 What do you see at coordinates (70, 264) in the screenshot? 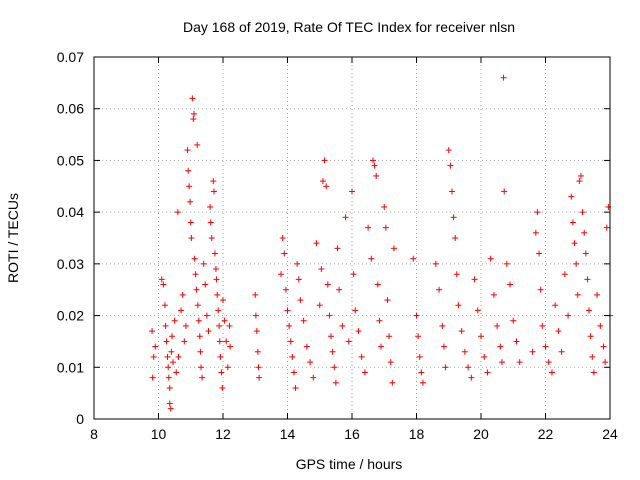
I see `y-tick-label: 0.03` at bounding box center [70, 264].